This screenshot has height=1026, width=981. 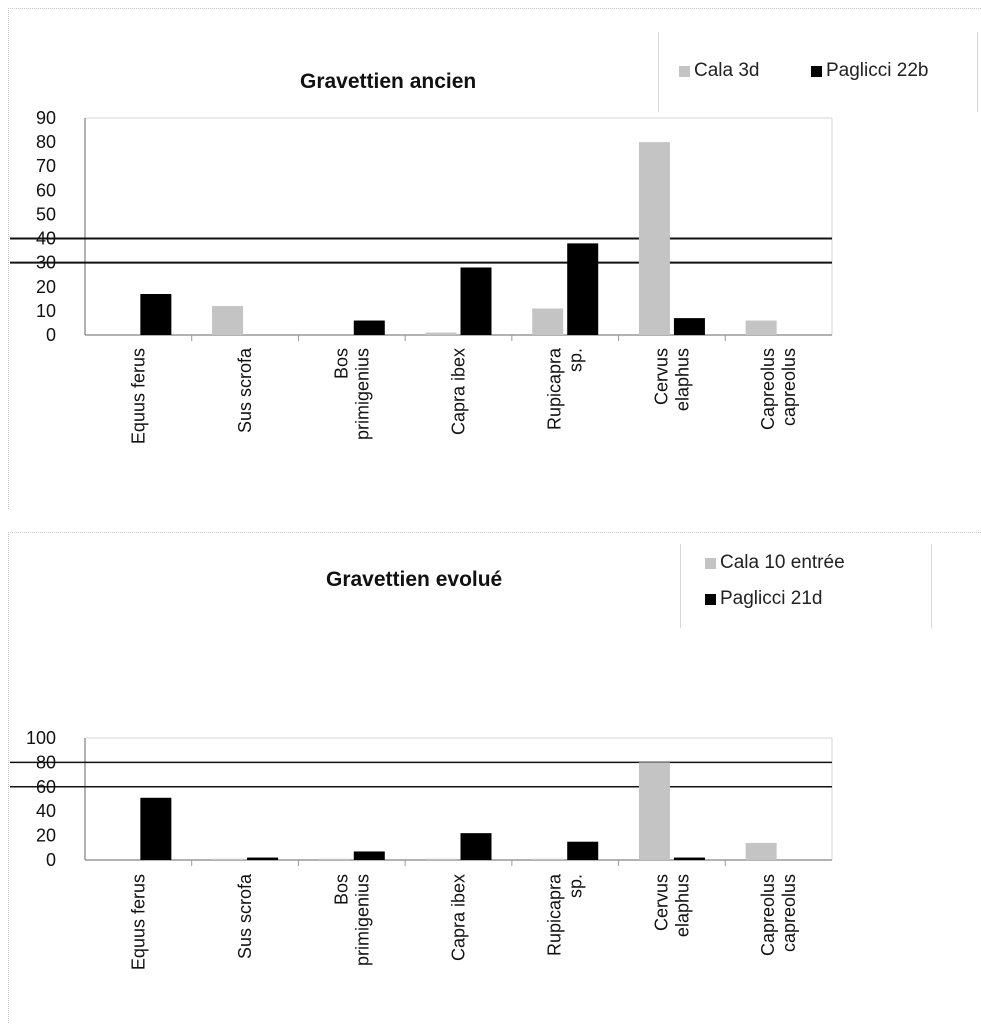 What do you see at coordinates (46, 190) in the screenshot?
I see `y-tick-label: 60` at bounding box center [46, 190].